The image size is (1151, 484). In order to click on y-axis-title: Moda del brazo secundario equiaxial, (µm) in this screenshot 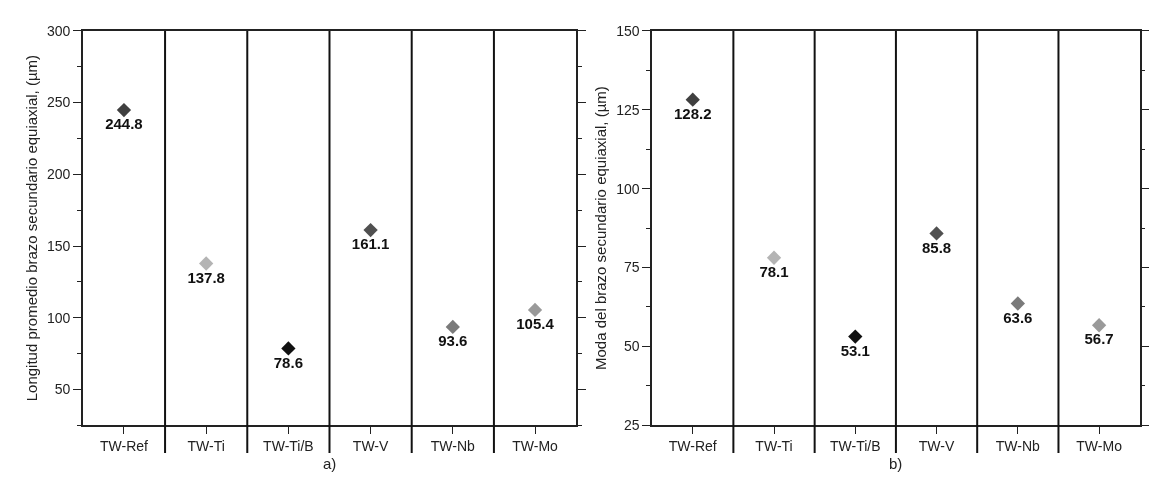, I will do `click(600, 228)`.